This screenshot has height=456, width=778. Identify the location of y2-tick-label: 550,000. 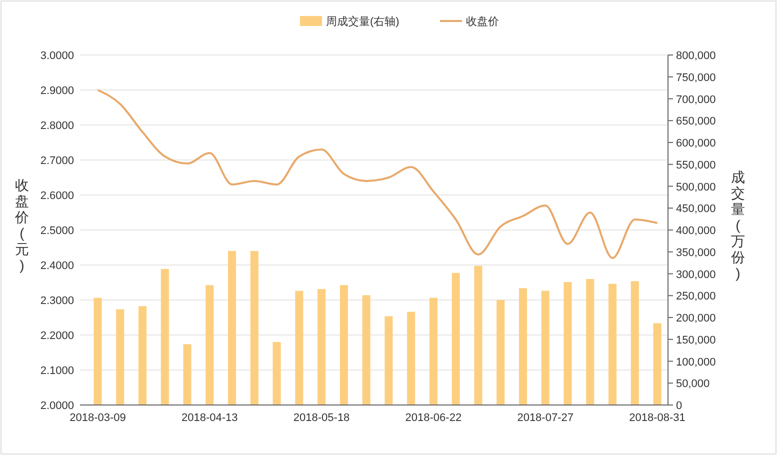
(696, 165).